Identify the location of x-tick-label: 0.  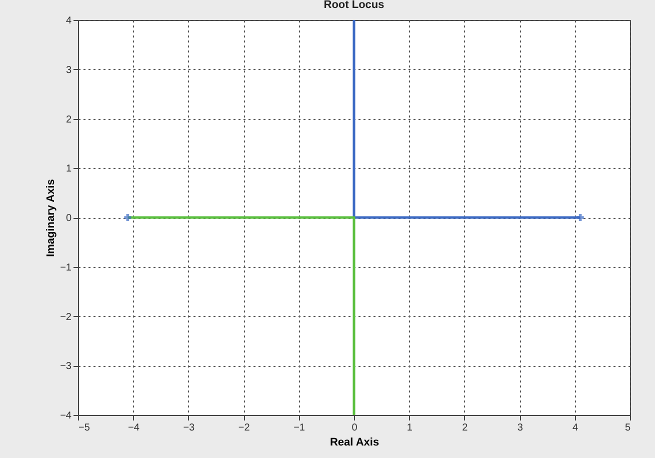
(355, 428).